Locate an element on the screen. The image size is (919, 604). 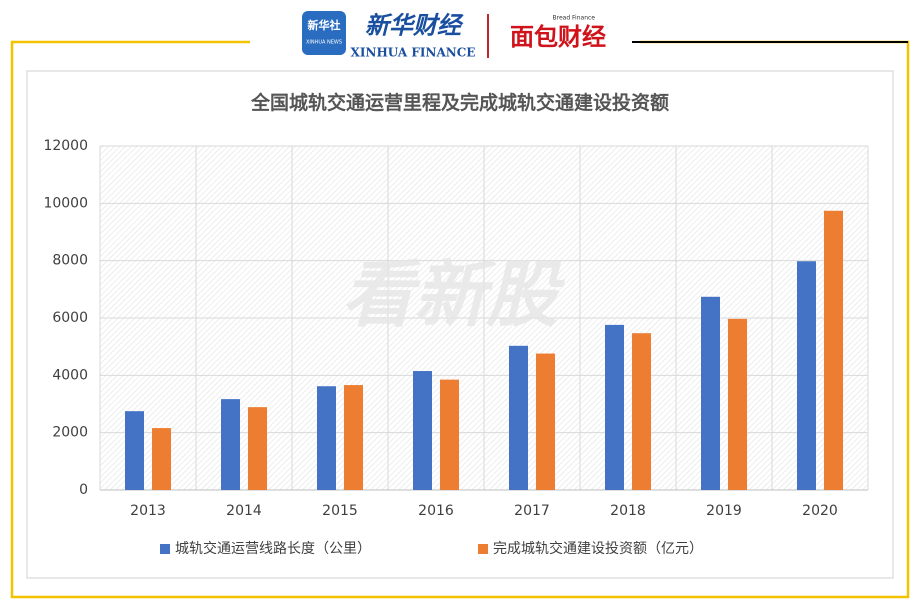
y-tick-label: 2000 is located at coordinates (70, 433).